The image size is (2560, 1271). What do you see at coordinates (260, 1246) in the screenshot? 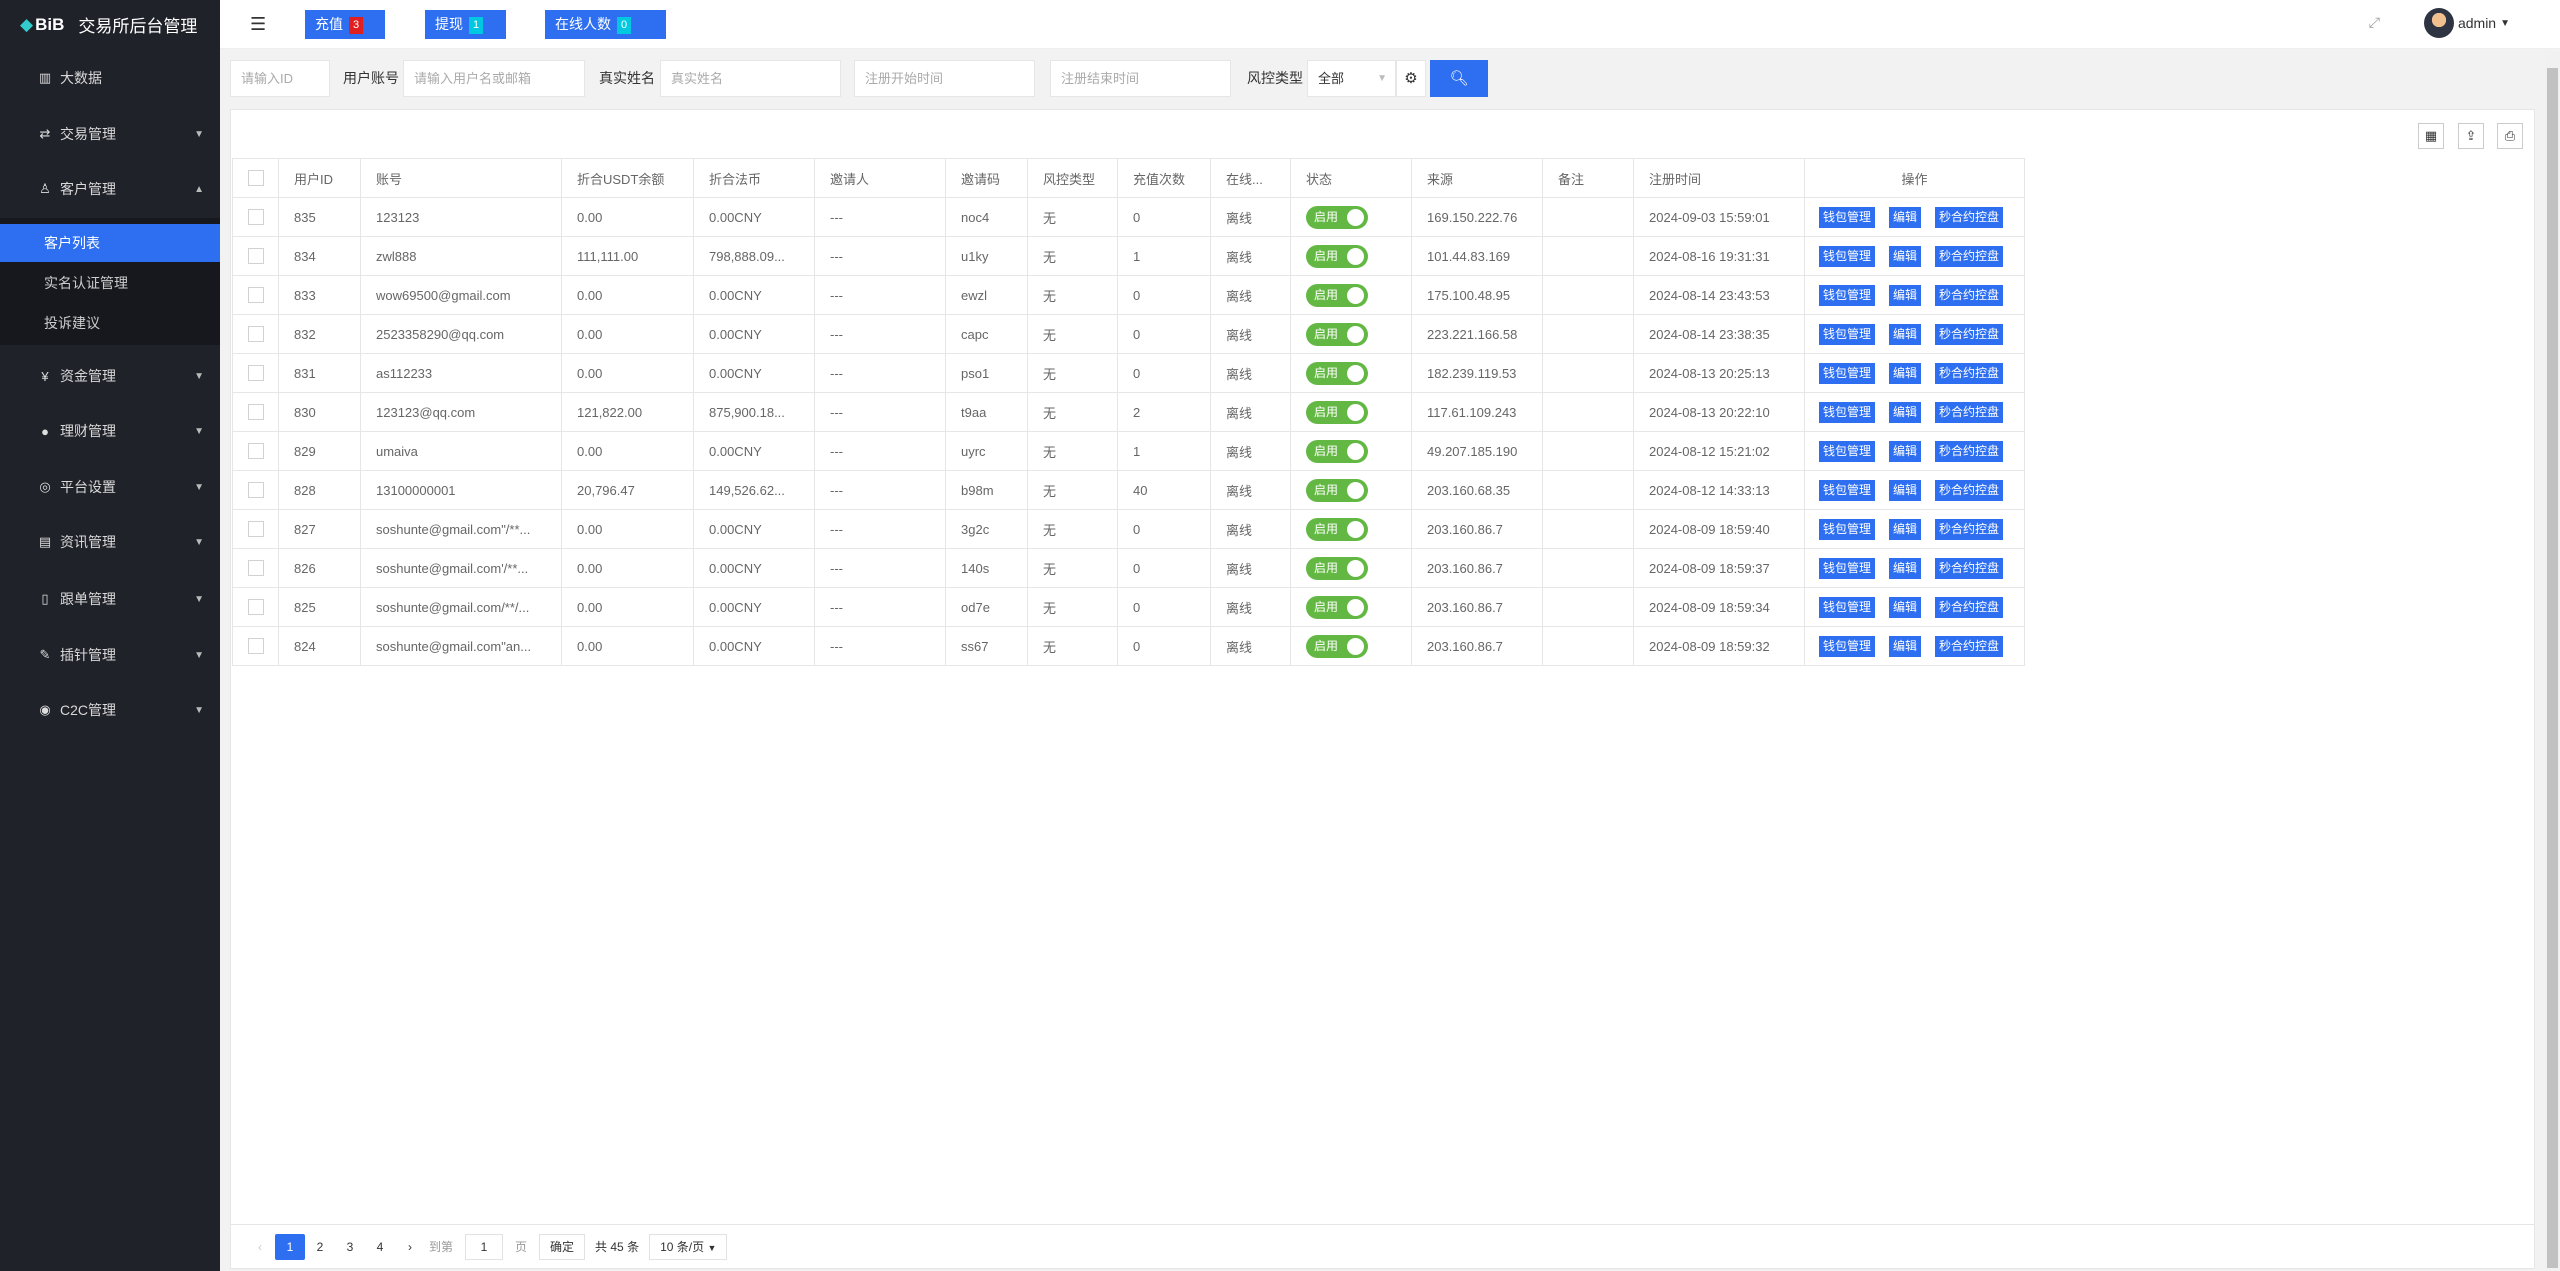
I see `prev-page-icon: ‹` at bounding box center [260, 1246].